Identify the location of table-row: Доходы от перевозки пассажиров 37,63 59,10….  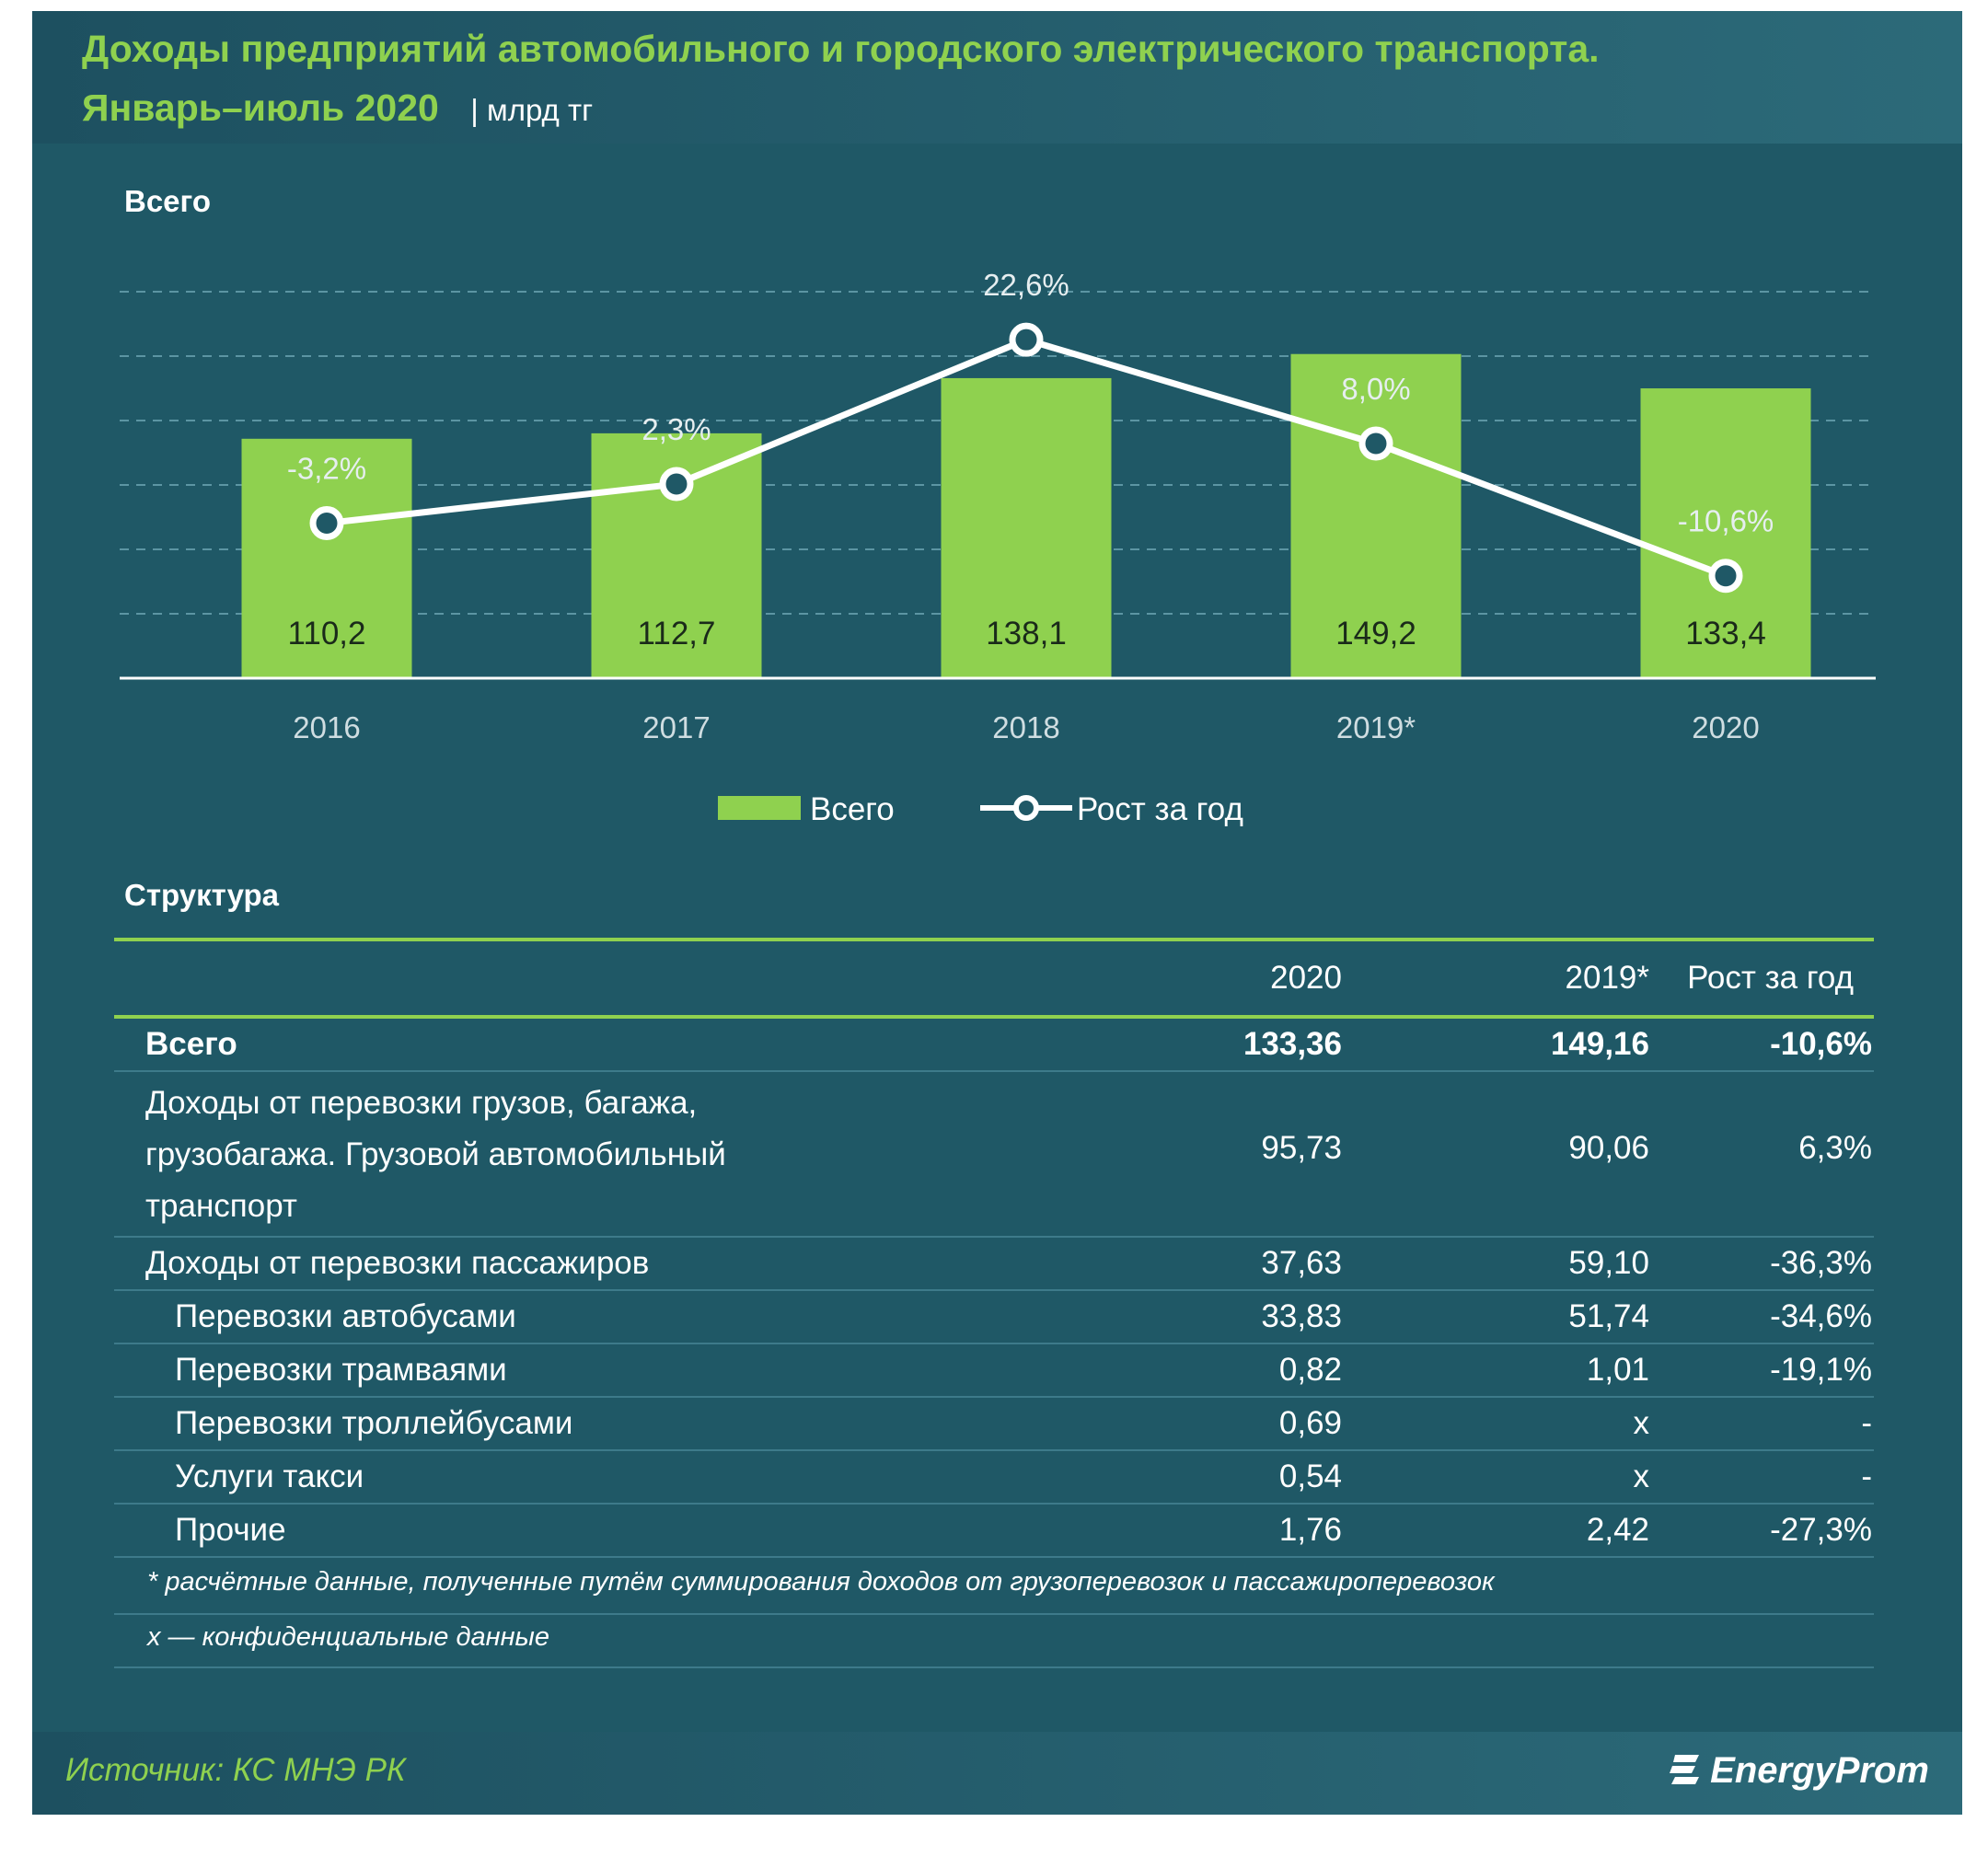
(994, 1264).